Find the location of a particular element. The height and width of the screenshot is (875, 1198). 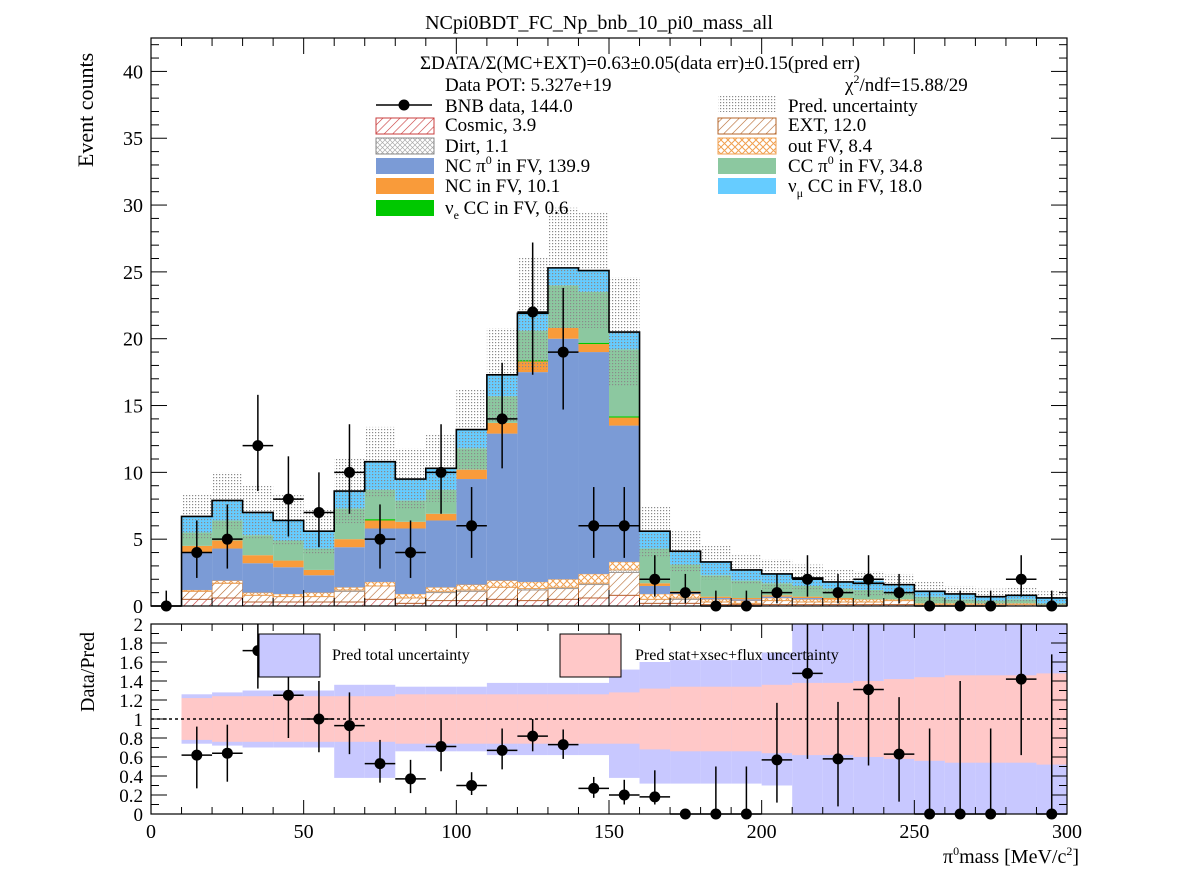

legend-dirt: Dirt, 1.1 is located at coordinates (477, 146).